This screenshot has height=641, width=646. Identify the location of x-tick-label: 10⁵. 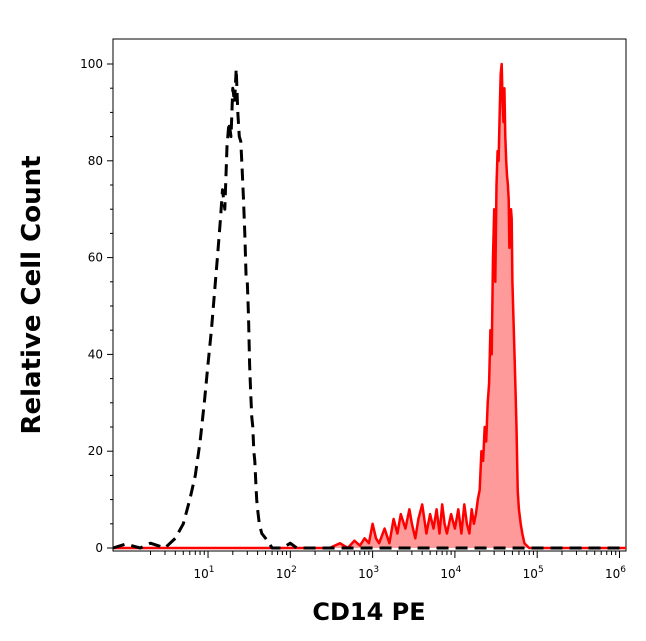
(533, 573).